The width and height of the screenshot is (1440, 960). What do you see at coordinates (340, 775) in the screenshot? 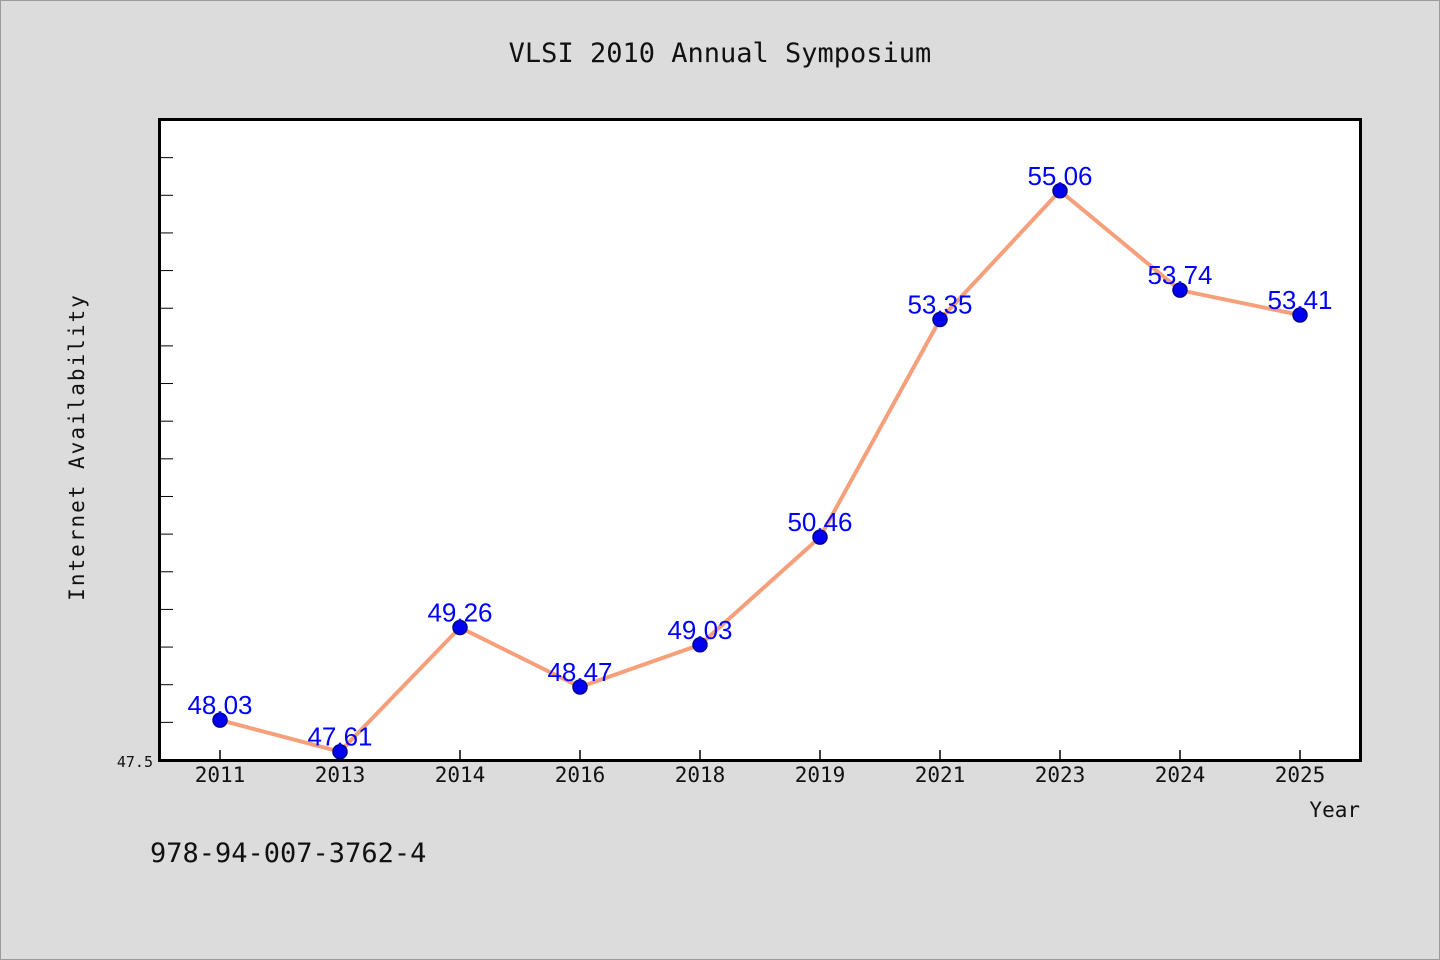
I see `x-tick-label: 2013` at bounding box center [340, 775].